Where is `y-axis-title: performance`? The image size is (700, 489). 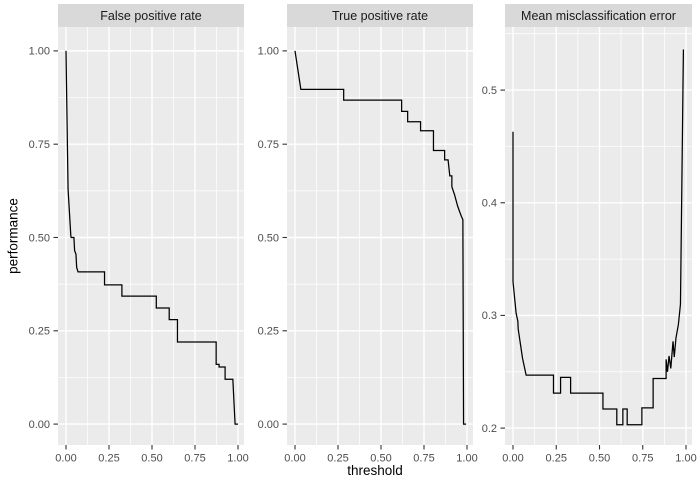
y-axis-title: performance is located at coordinates (13, 236).